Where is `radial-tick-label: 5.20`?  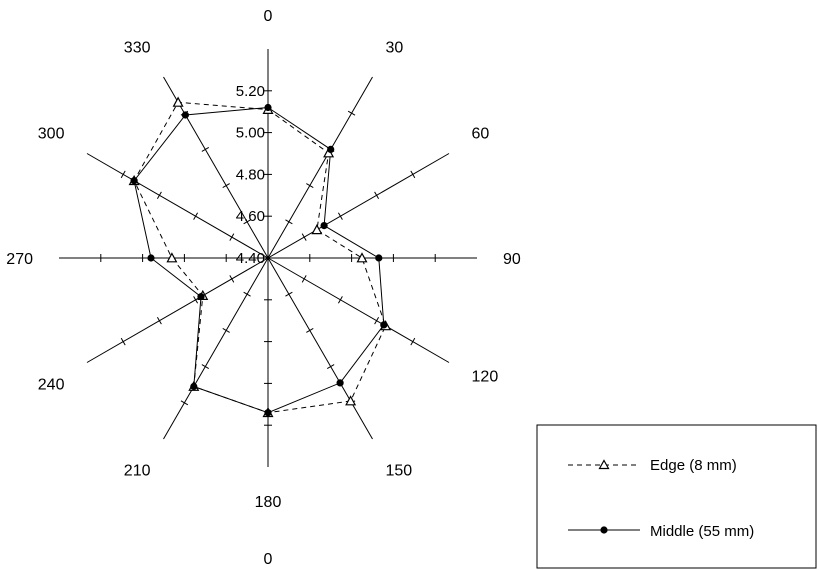
radial-tick-label: 5.20 is located at coordinates (250, 91).